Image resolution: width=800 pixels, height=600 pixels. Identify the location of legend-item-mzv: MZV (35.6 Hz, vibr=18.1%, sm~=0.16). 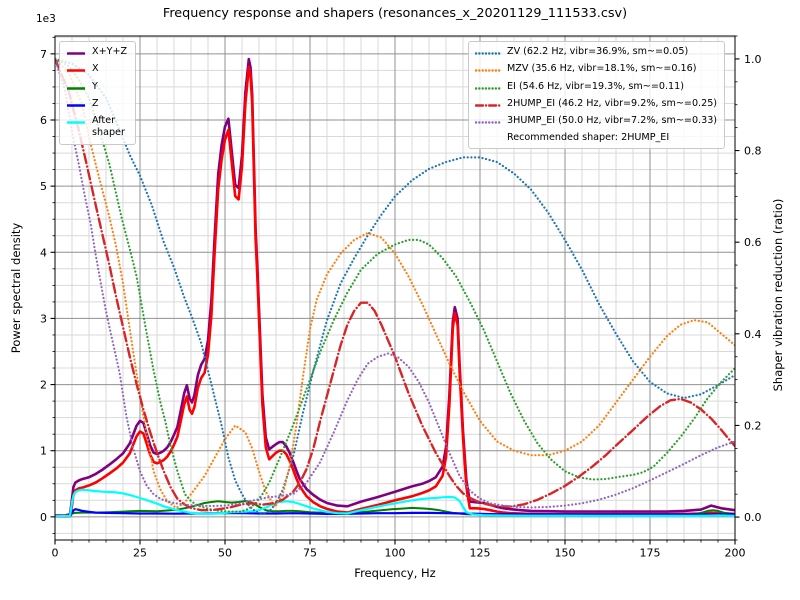
(595, 71).